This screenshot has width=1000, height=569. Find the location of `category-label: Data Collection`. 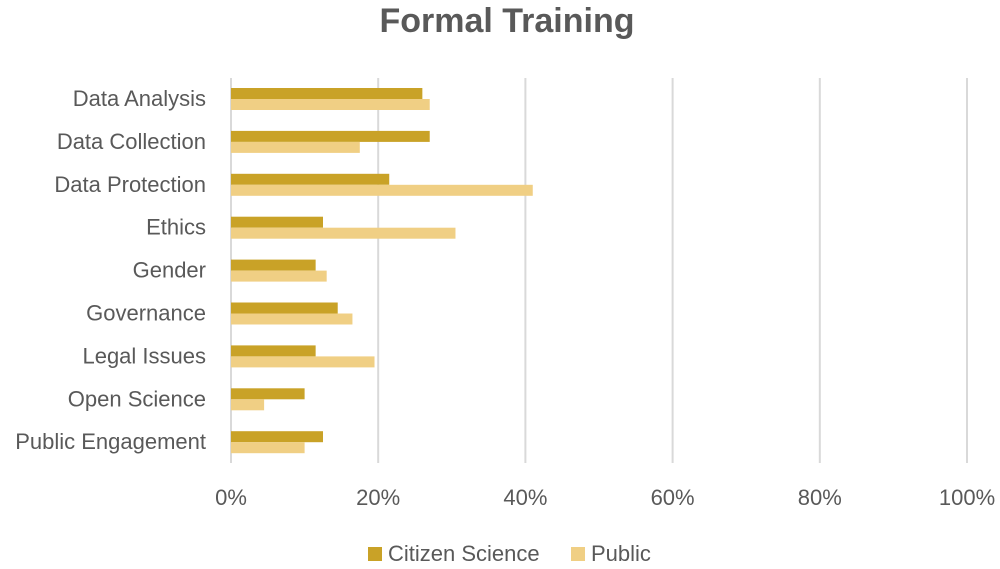

category-label: Data Collection is located at coordinates (131, 141).